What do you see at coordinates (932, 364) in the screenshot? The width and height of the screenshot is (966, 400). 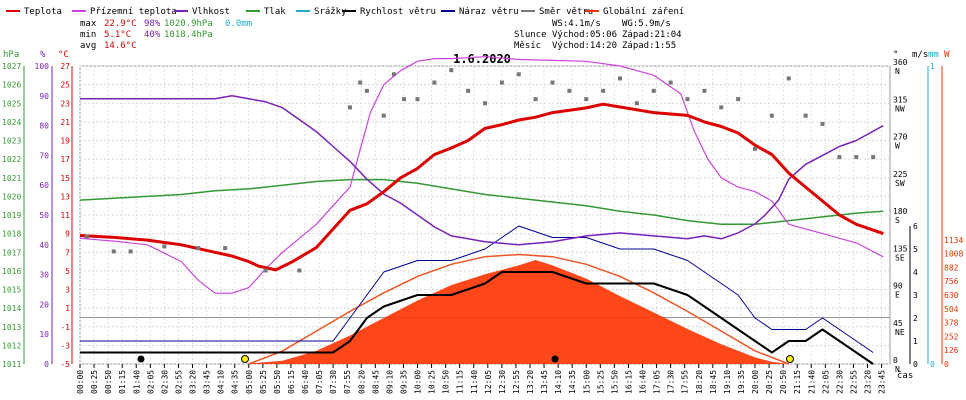 I see `rain-tick-label: 0` at bounding box center [932, 364].